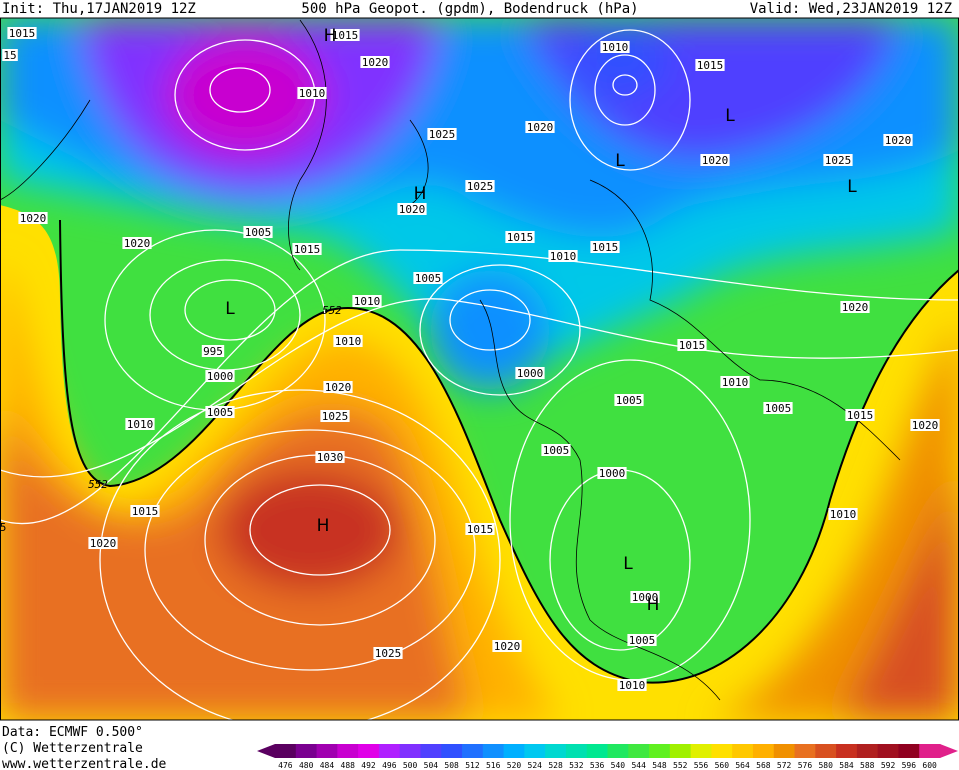 Image resolution: width=959 pixels, height=770 pixels. What do you see at coordinates (949, 751) in the screenshot?
I see `colorbar-arrow-right` at bounding box center [949, 751].